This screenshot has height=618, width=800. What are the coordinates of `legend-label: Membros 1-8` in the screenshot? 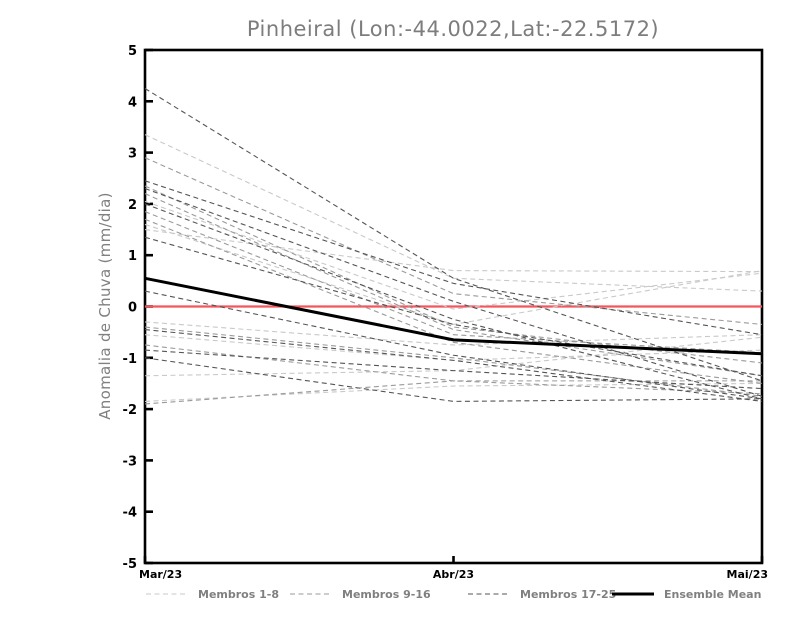 It's located at (238, 594).